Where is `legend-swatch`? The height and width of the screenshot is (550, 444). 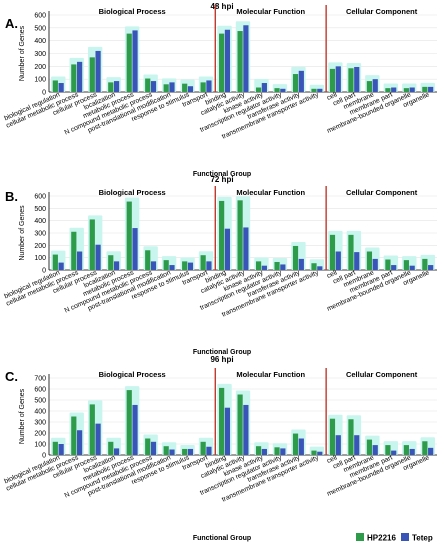
legend-swatch is located at coordinates (405, 537).